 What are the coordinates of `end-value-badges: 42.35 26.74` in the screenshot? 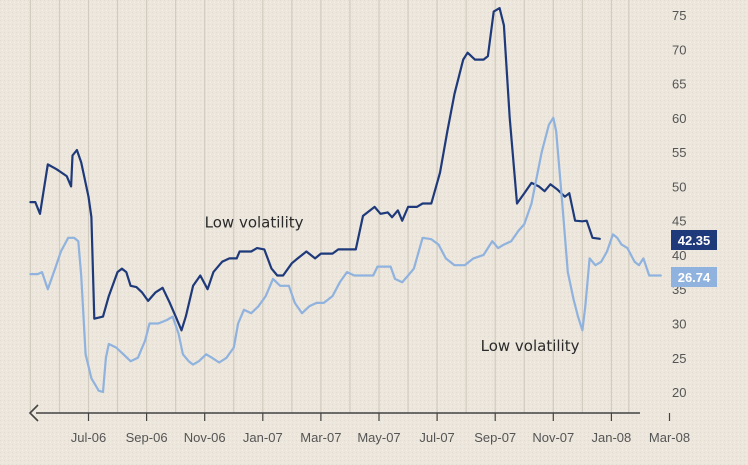 It's located at (694, 258).